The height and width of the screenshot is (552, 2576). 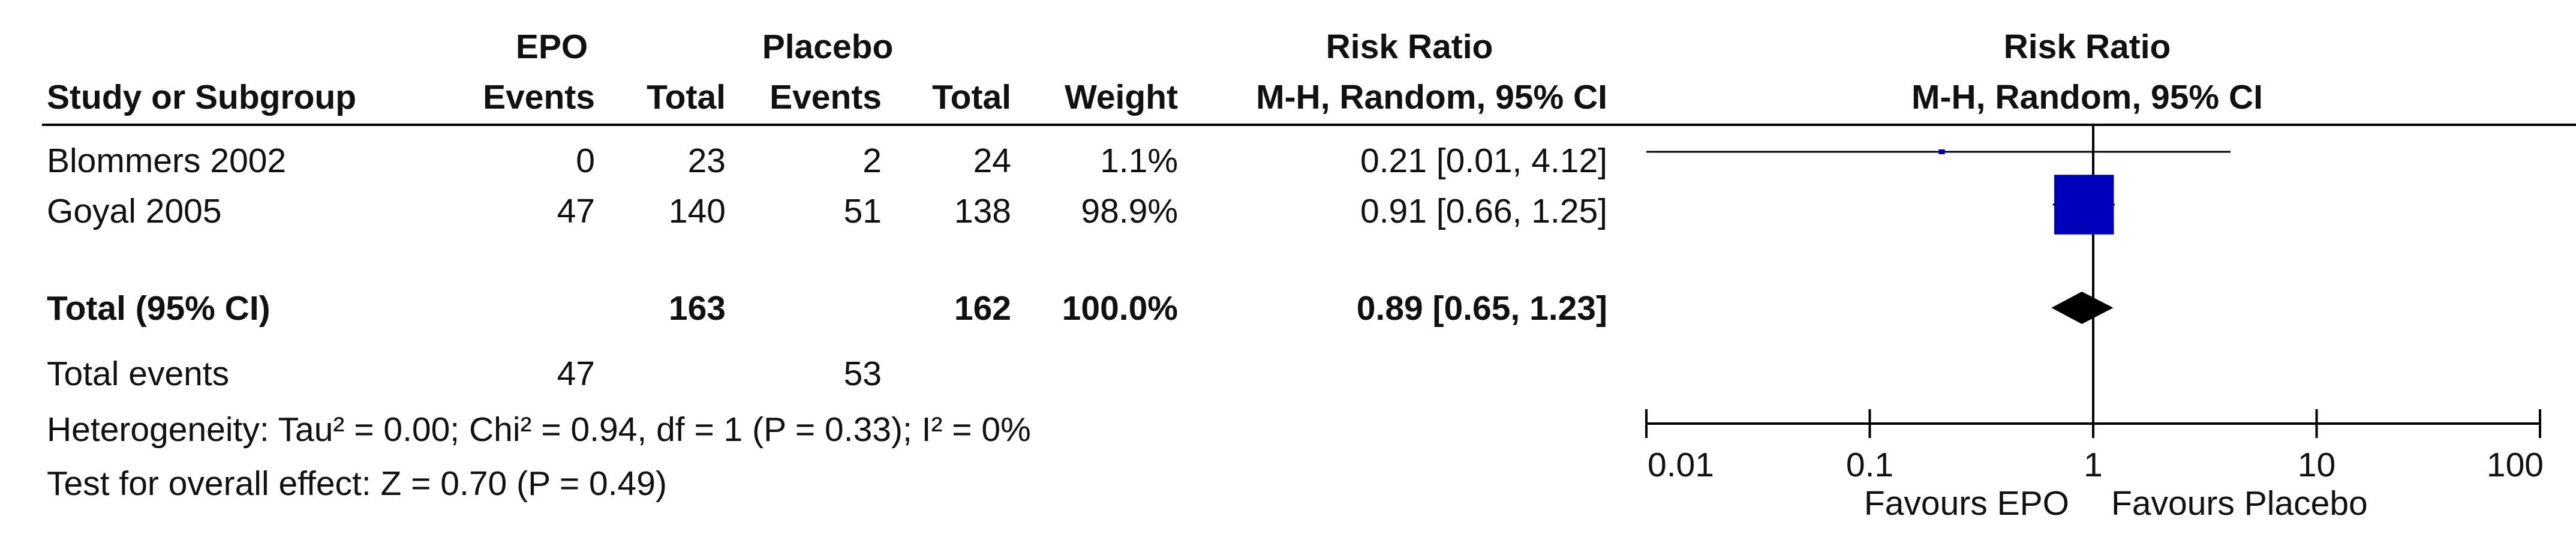 What do you see at coordinates (1481, 309) in the screenshot?
I see `total-ci-text: 0.89 [0.65, 1.23]` at bounding box center [1481, 309].